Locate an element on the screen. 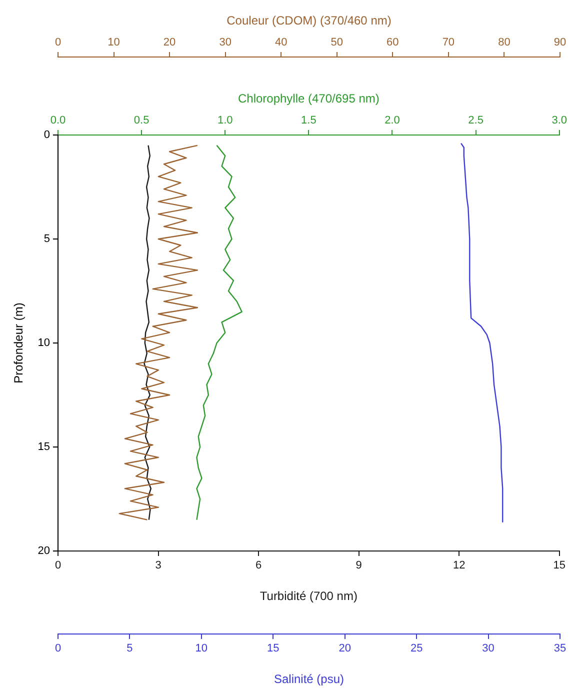 This screenshot has height=692, width=570. x-axis-title: Couleur (CDOM) (370/460 nm) is located at coordinates (309, 21).